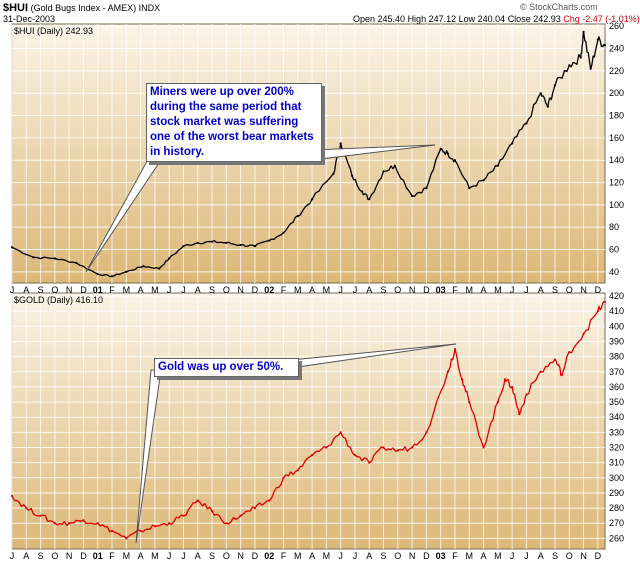 The image size is (640, 566). I want to click on y-tick-label: 160, so click(616, 138).